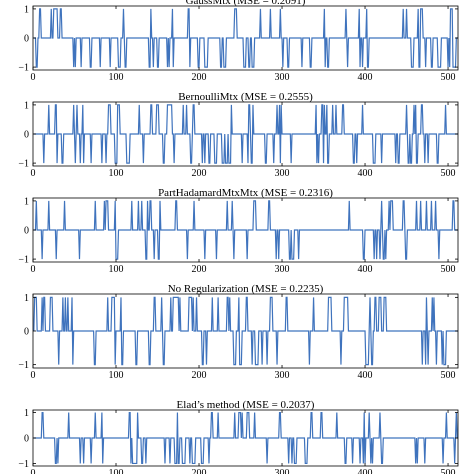 This screenshot has width=474, height=474. What do you see at coordinates (246, 3) in the screenshot?
I see `chart-title: GaussMtx (MSE = 0.2091)` at bounding box center [246, 3].